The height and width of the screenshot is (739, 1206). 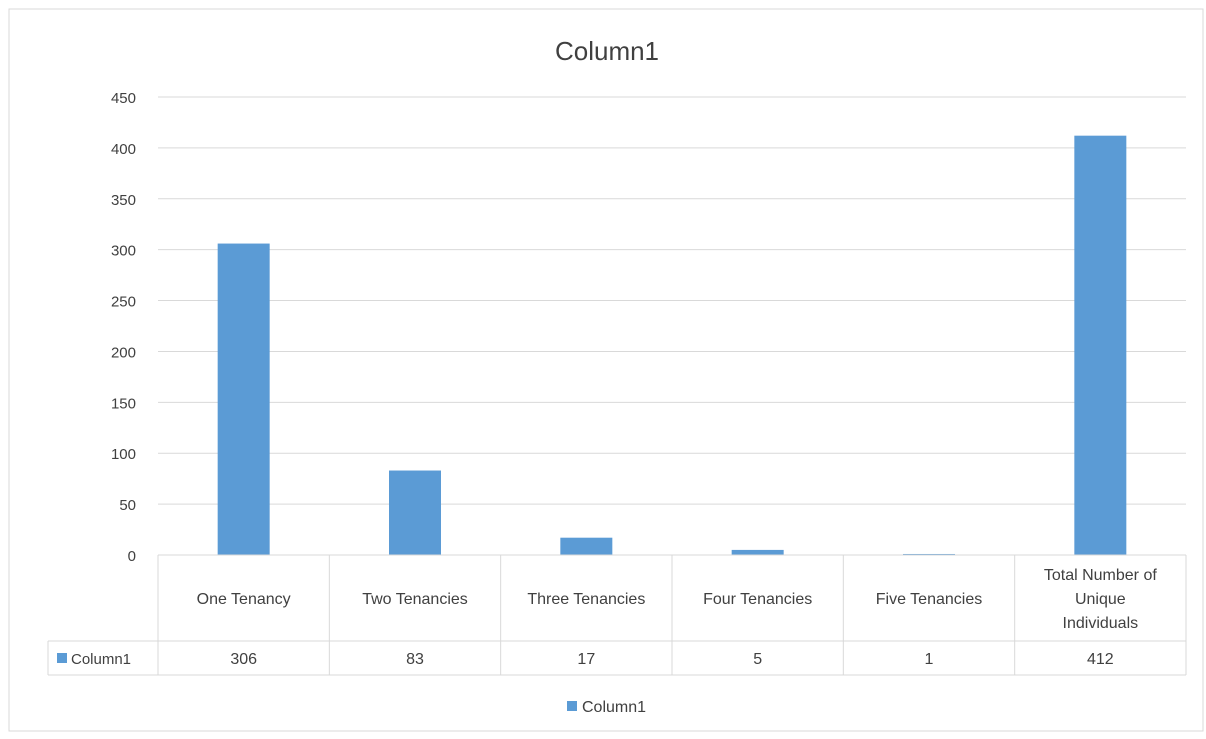 What do you see at coordinates (123, 327) in the screenshot?
I see `y-axis-tick-labels: 0 50 100 150 200 250 300 350 400 450` at bounding box center [123, 327].